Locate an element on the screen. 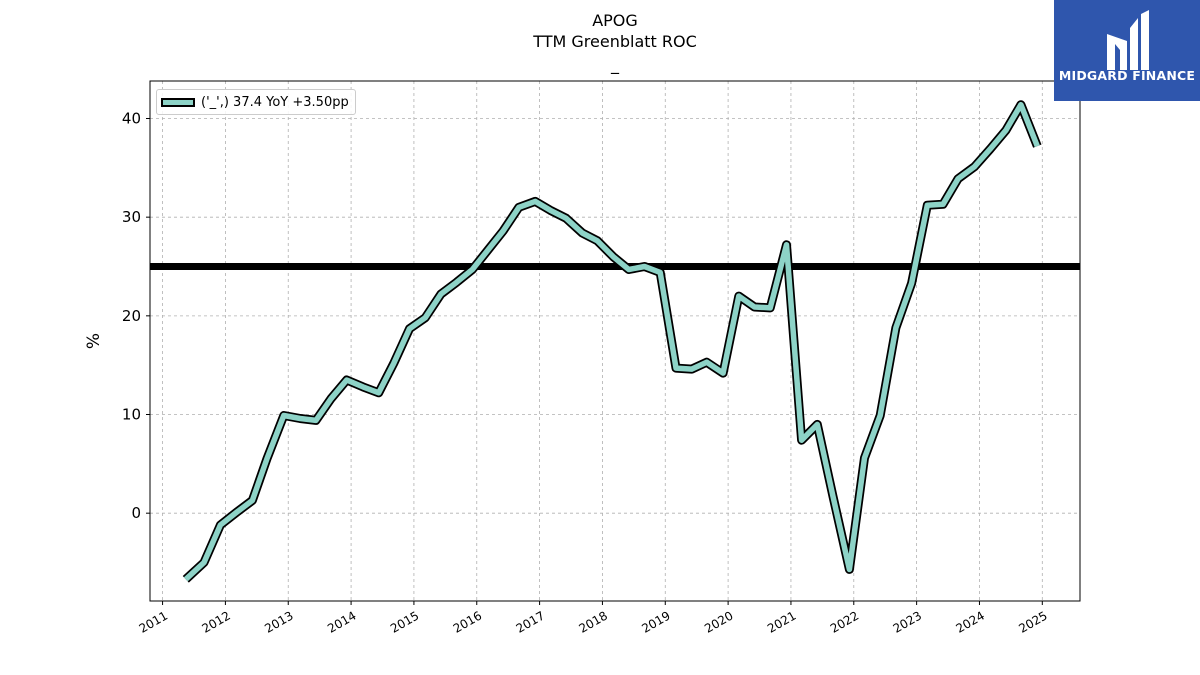 Image resolution: width=1200 pixels, height=675 pixels. legend-label: ('_',) 37.4 YoY +3.50pp is located at coordinates (275, 102).